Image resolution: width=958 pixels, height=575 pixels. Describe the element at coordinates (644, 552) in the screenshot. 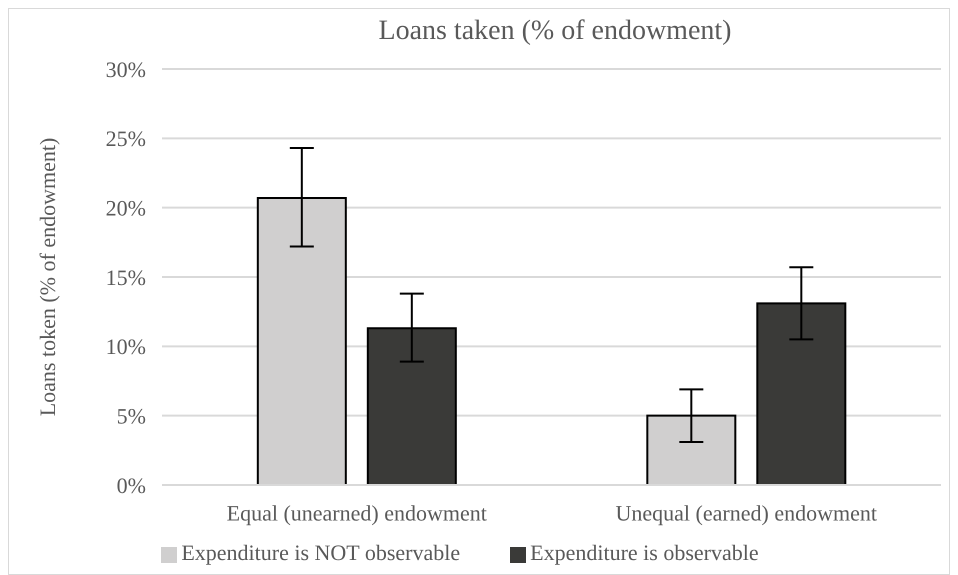

I see `legend-label: Expenditure is observable` at that location.